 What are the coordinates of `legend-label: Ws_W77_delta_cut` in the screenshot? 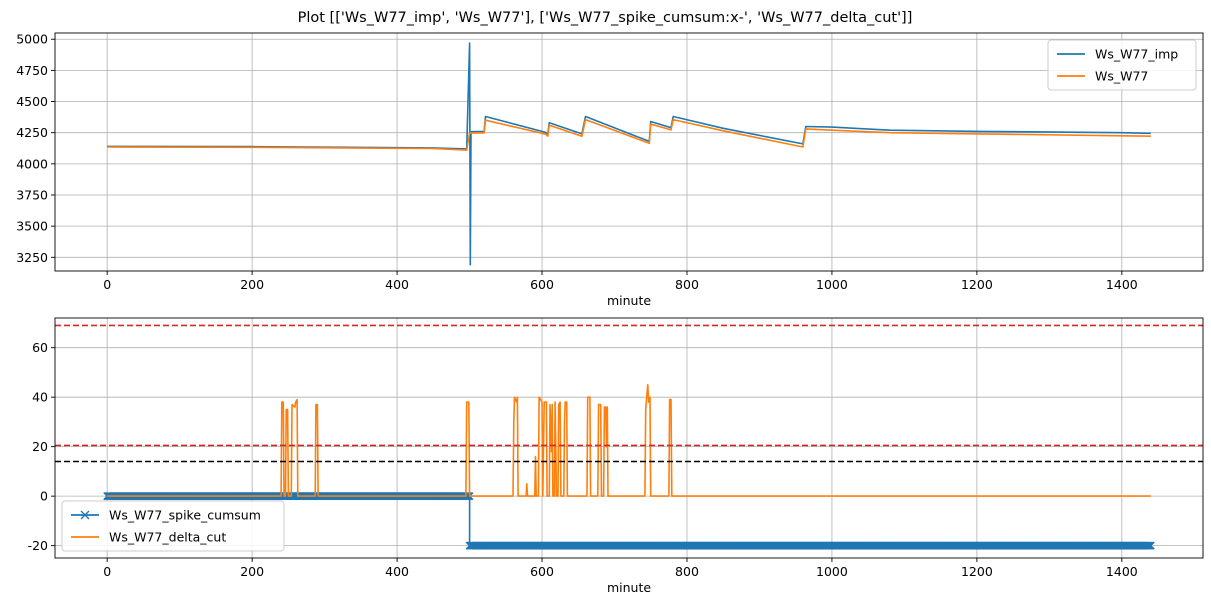 It's located at (167, 537).